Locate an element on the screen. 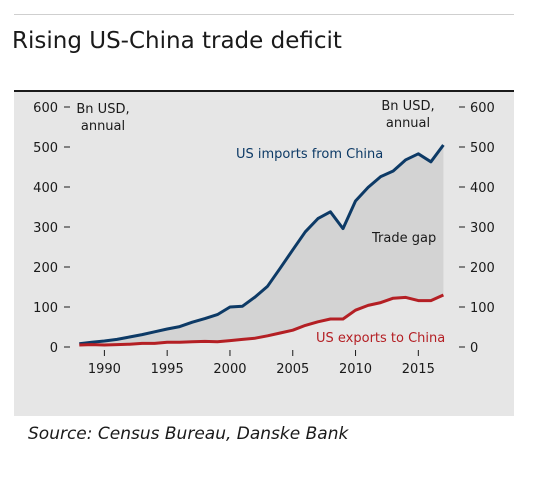 The height and width of the screenshot is (477, 533). chart-title: Rising US-China trade deficit is located at coordinates (177, 41).